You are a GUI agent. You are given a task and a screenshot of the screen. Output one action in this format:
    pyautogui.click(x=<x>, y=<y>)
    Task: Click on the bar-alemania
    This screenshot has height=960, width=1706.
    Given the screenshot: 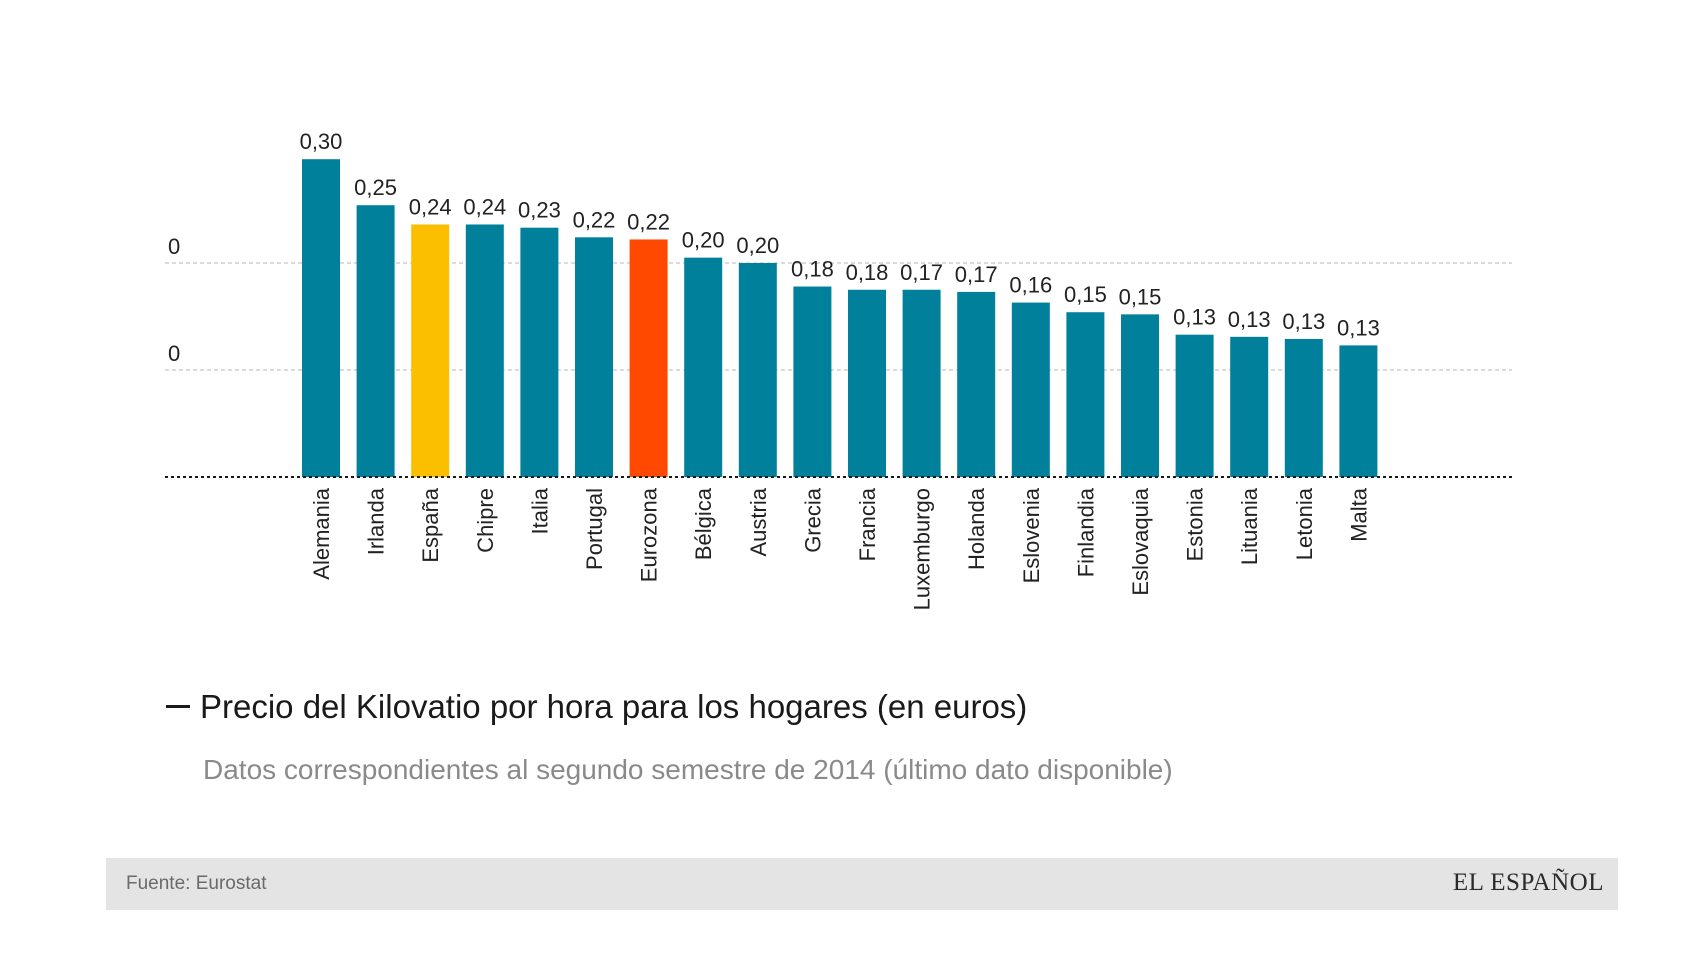 What is the action you would take?
    pyautogui.click(x=321, y=318)
    